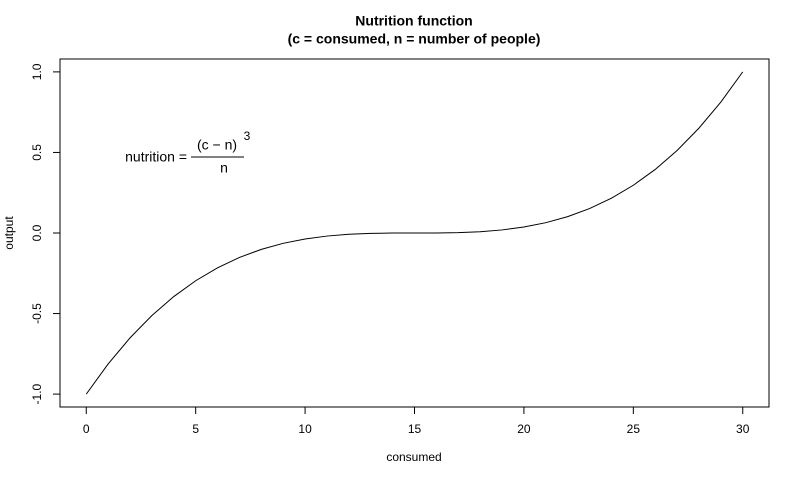 Image resolution: width=800 pixels, height=480 pixels. I want to click on formula-denominator: n, so click(224, 168).